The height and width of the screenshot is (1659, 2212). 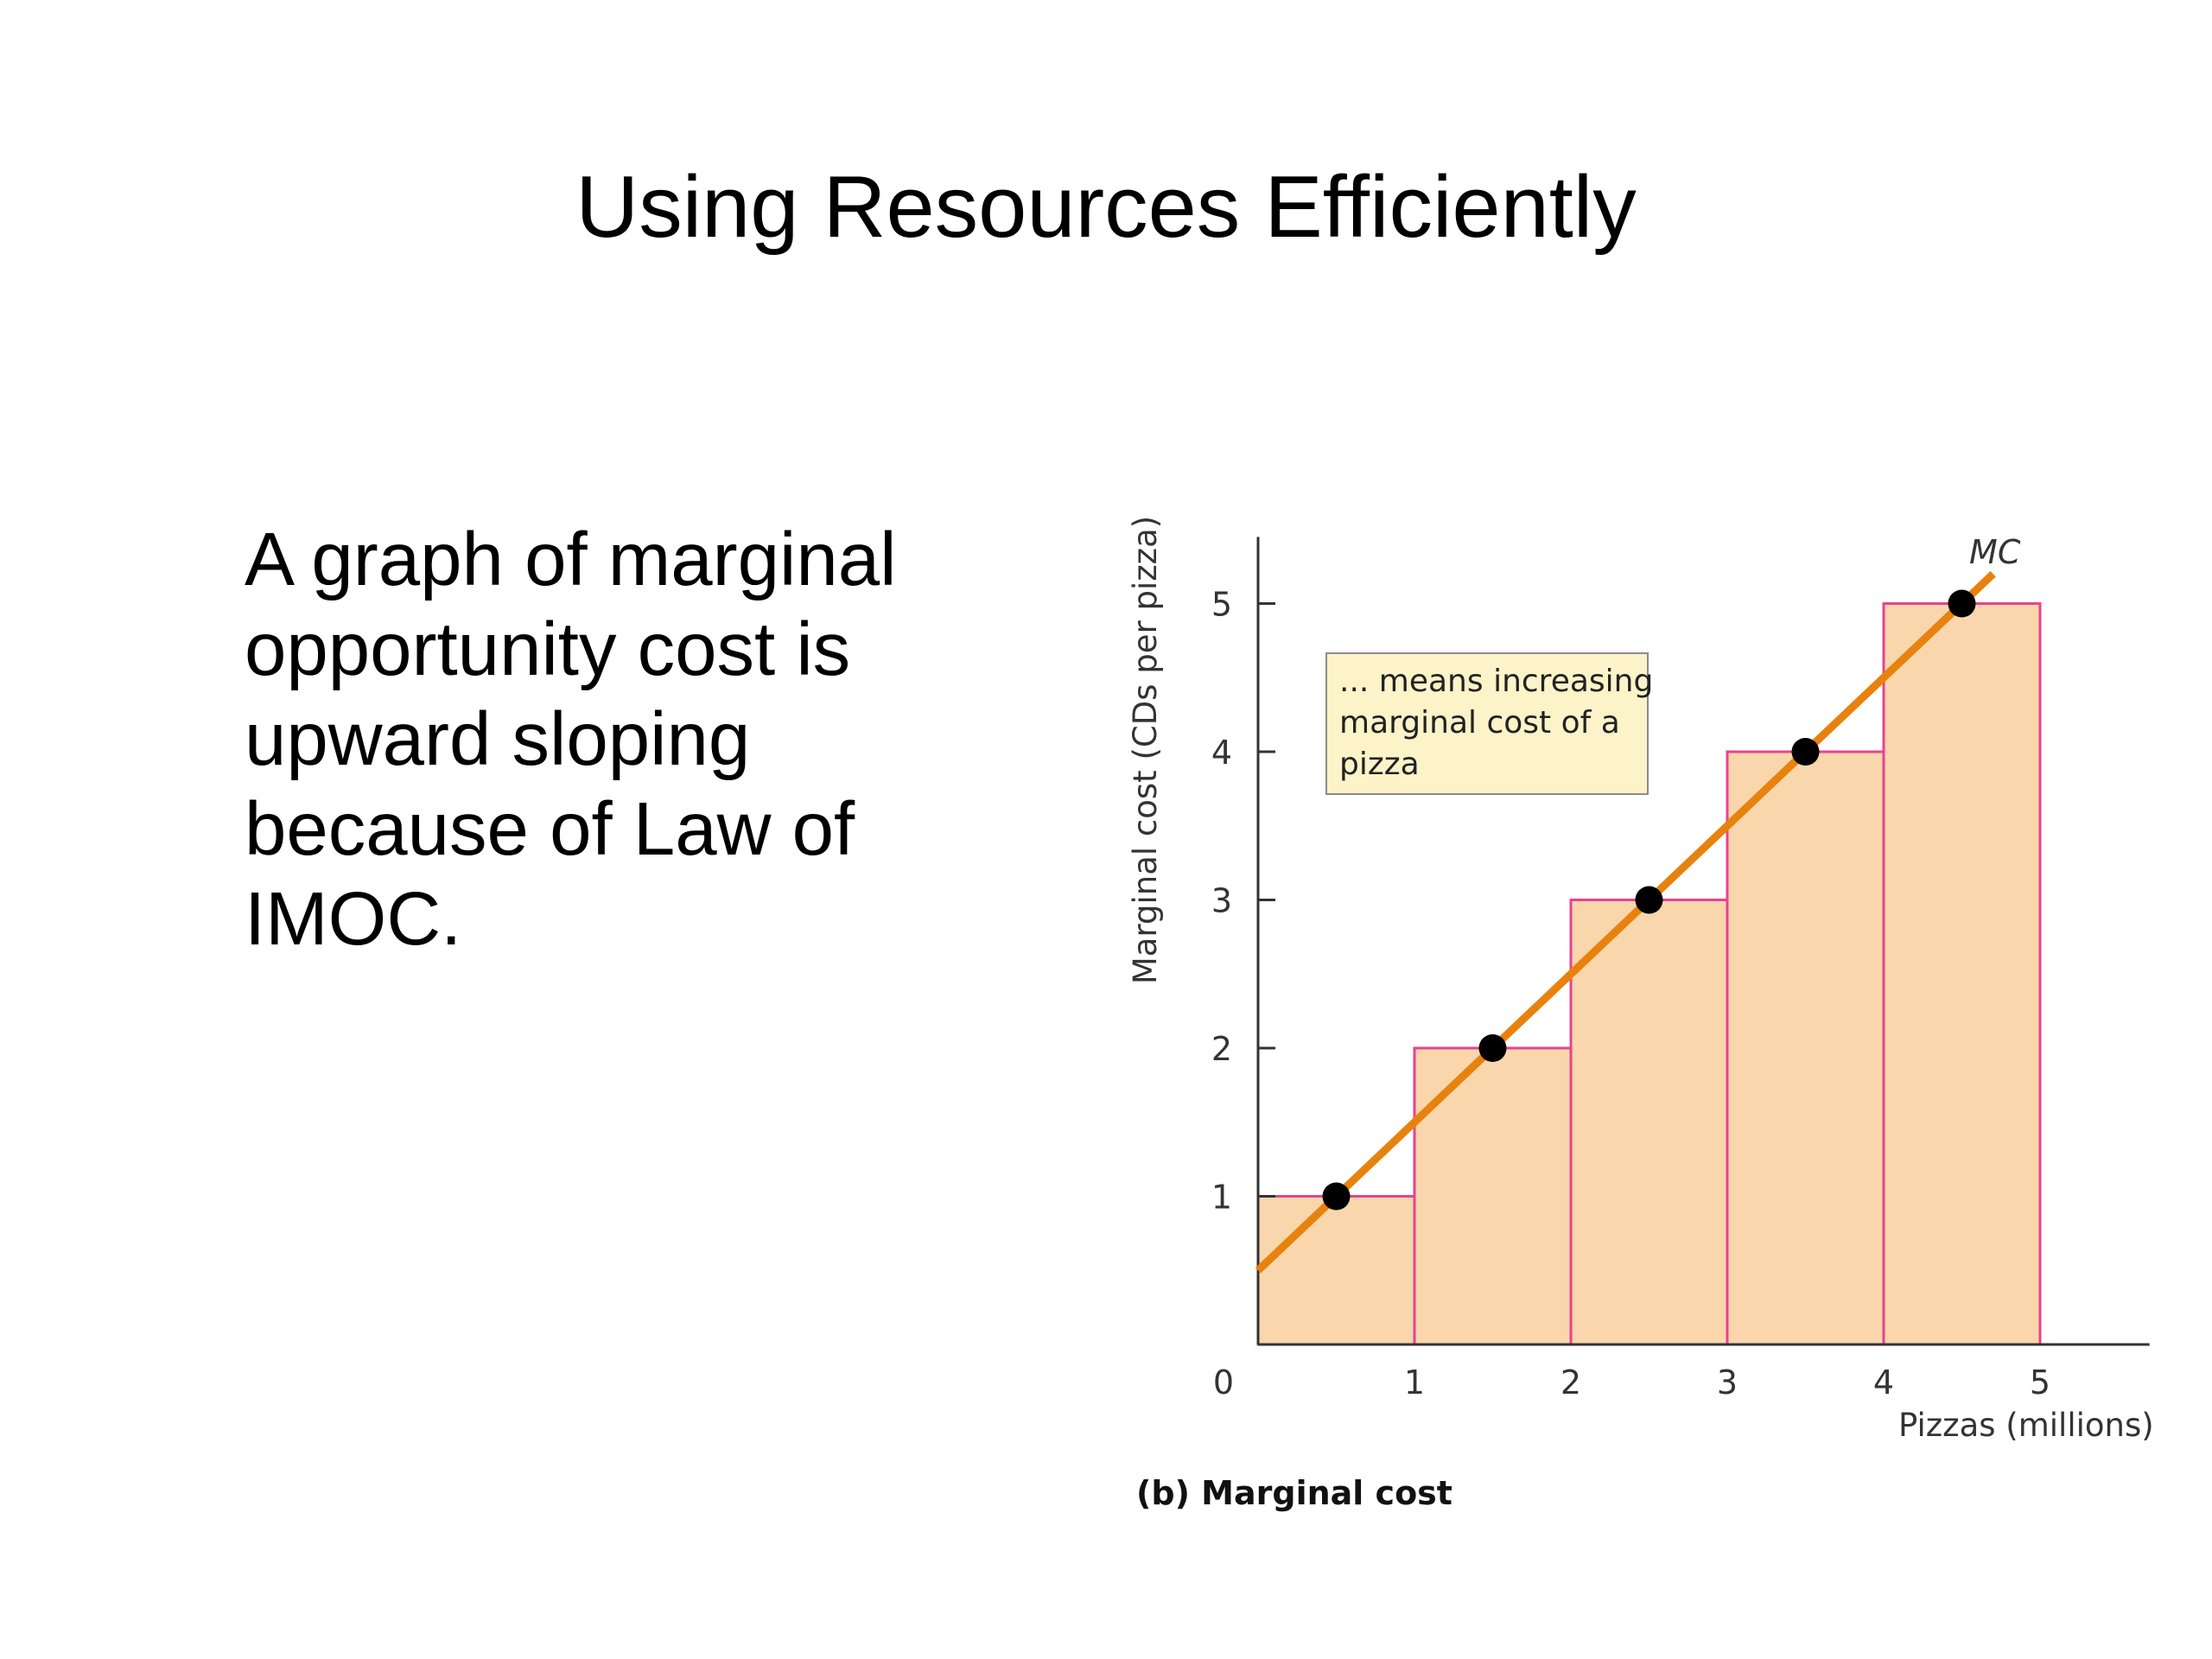 I want to click on mc-label: MC, so click(x=1995, y=552).